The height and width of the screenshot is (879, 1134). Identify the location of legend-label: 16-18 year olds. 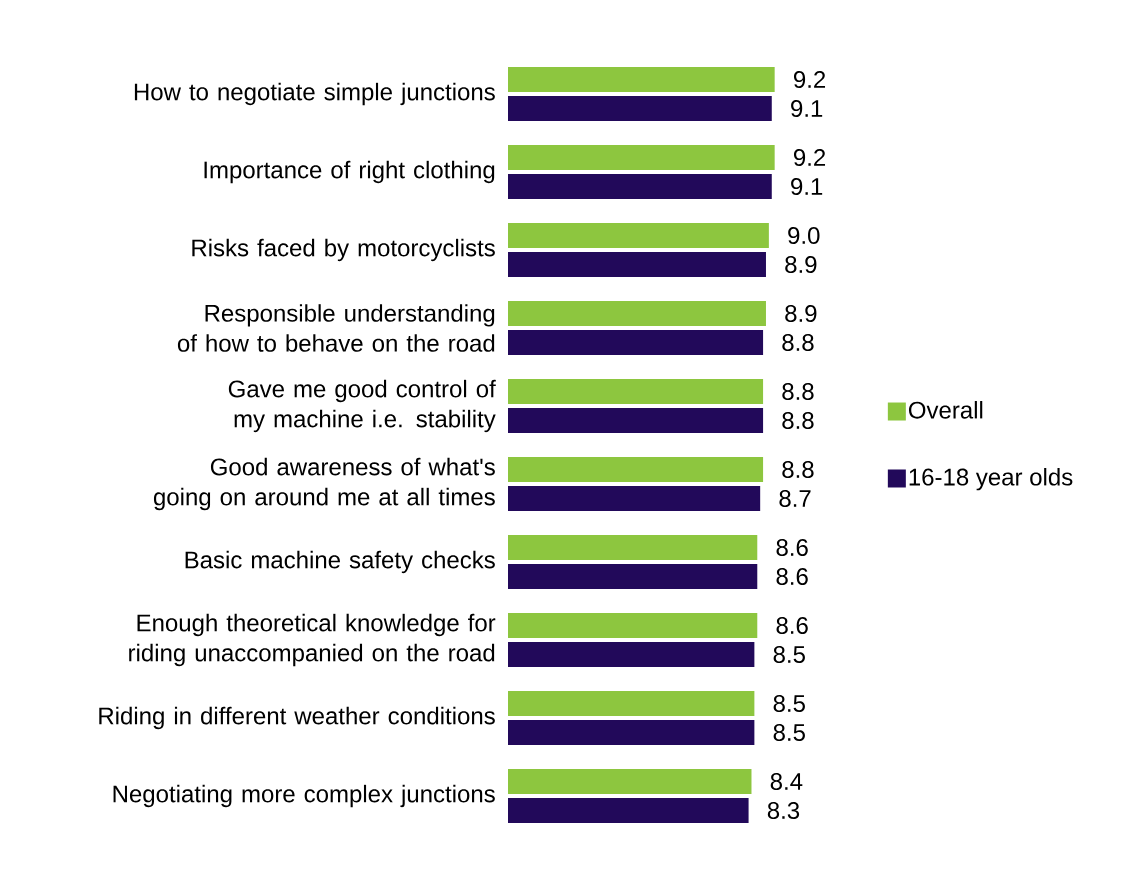
(991, 479).